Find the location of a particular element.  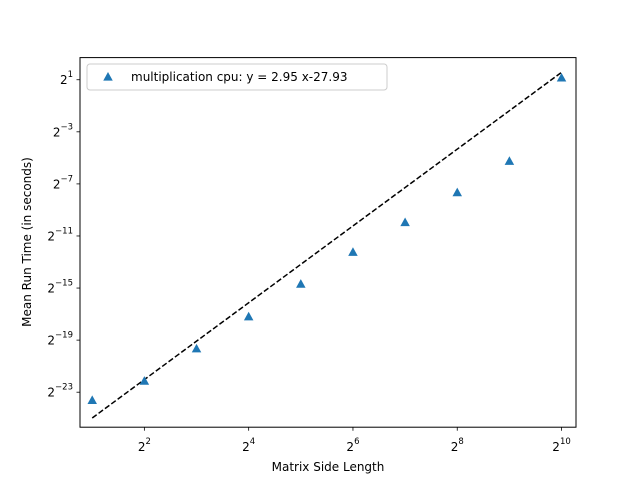

y-tick-label-5-base: 2 is located at coordinates (57, 132).